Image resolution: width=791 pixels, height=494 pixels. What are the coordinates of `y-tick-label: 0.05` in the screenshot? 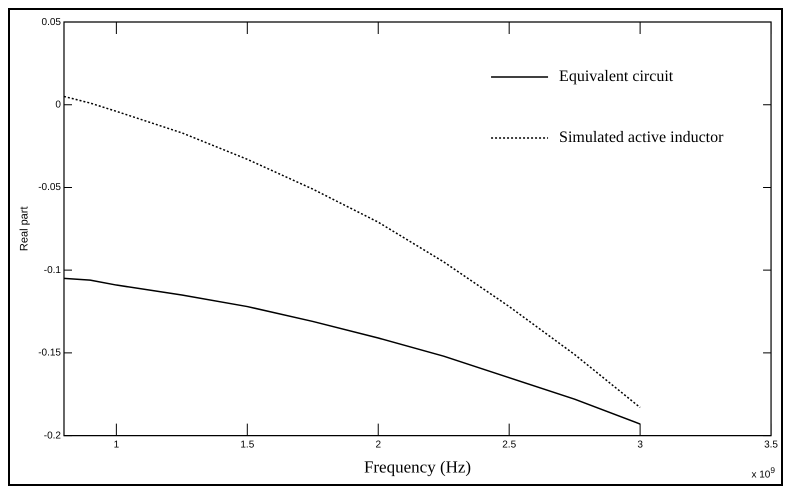 It's located at (52, 22).